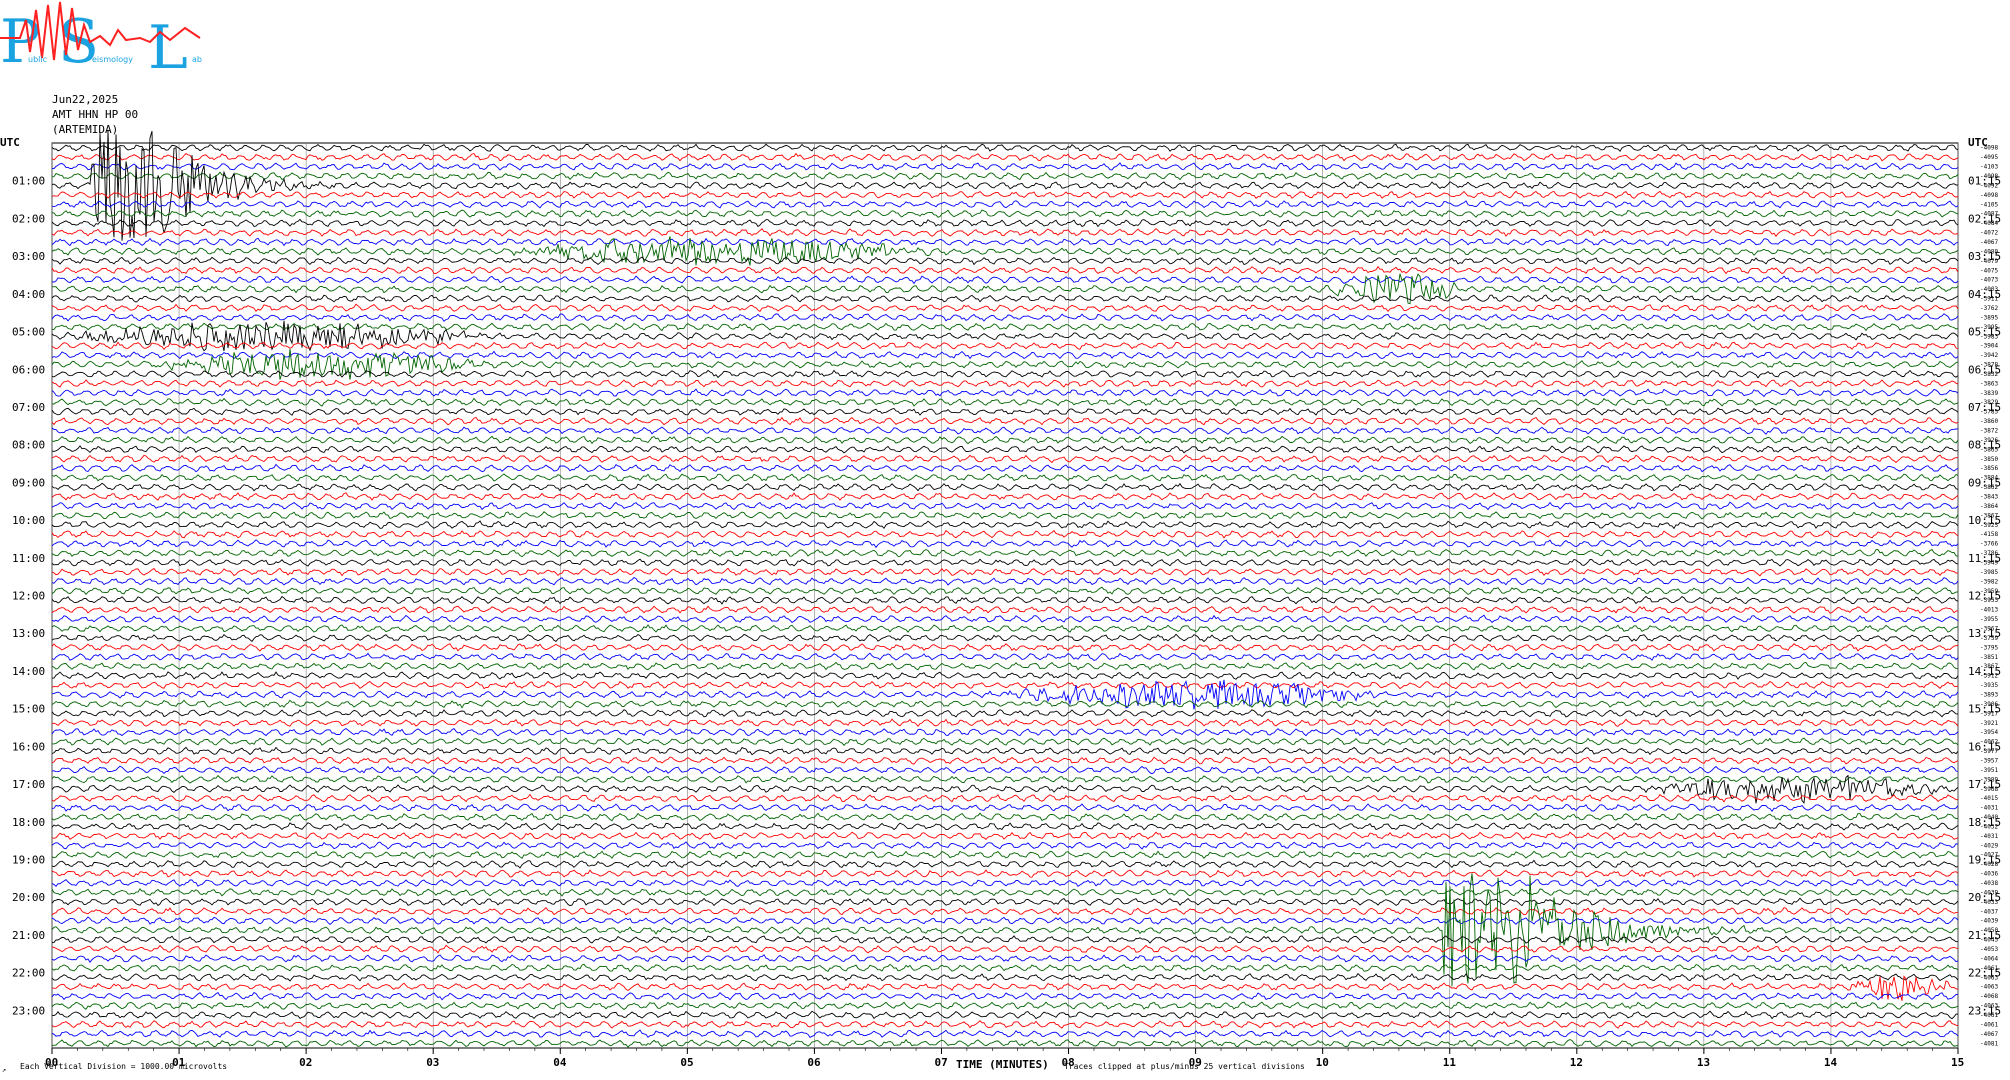 The height and width of the screenshot is (1080, 2010). What do you see at coordinates (1984, 596) in the screenshot?
I see `right-hour-label: 12:15` at bounding box center [1984, 596].